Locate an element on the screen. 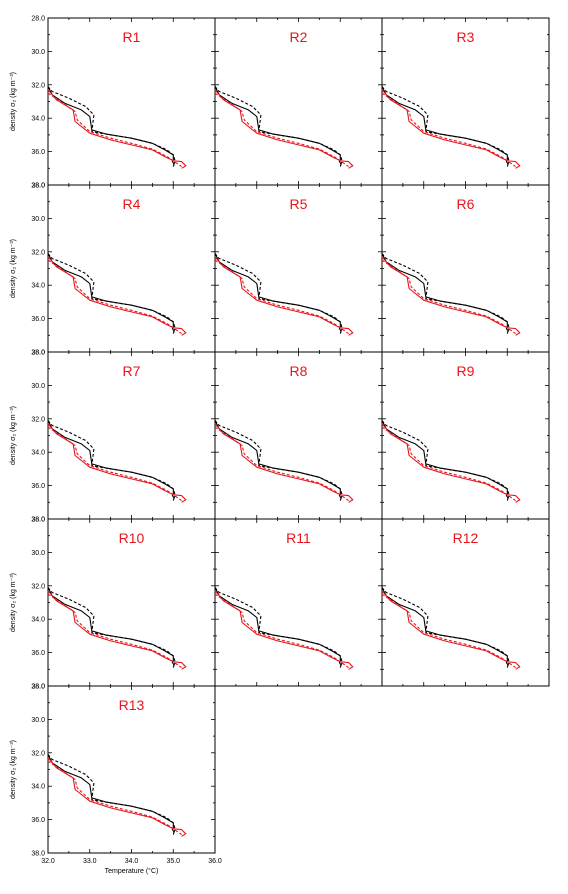 The height and width of the screenshot is (894, 568). panel-r12: R12 is located at coordinates (465, 602).